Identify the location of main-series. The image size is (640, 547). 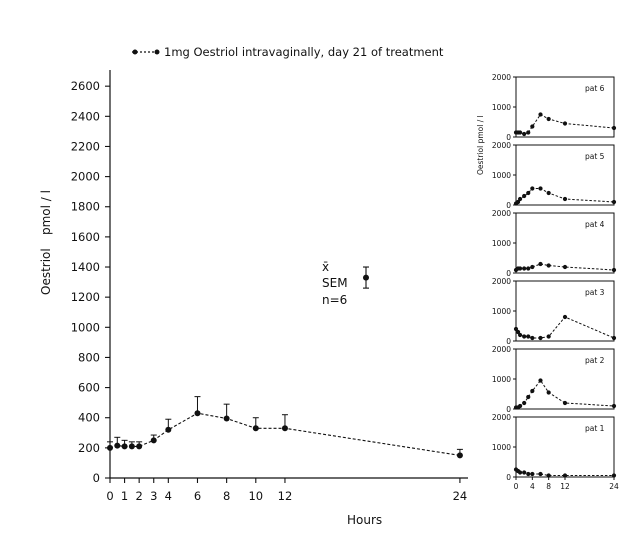
(285, 427).